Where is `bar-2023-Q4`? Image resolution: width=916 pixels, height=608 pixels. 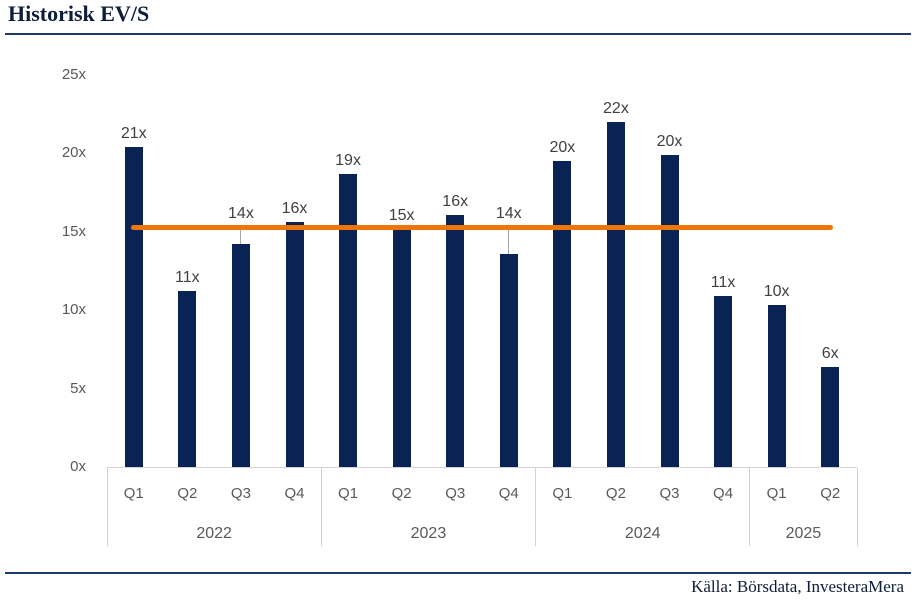 bar-2023-Q4 is located at coordinates (508, 360).